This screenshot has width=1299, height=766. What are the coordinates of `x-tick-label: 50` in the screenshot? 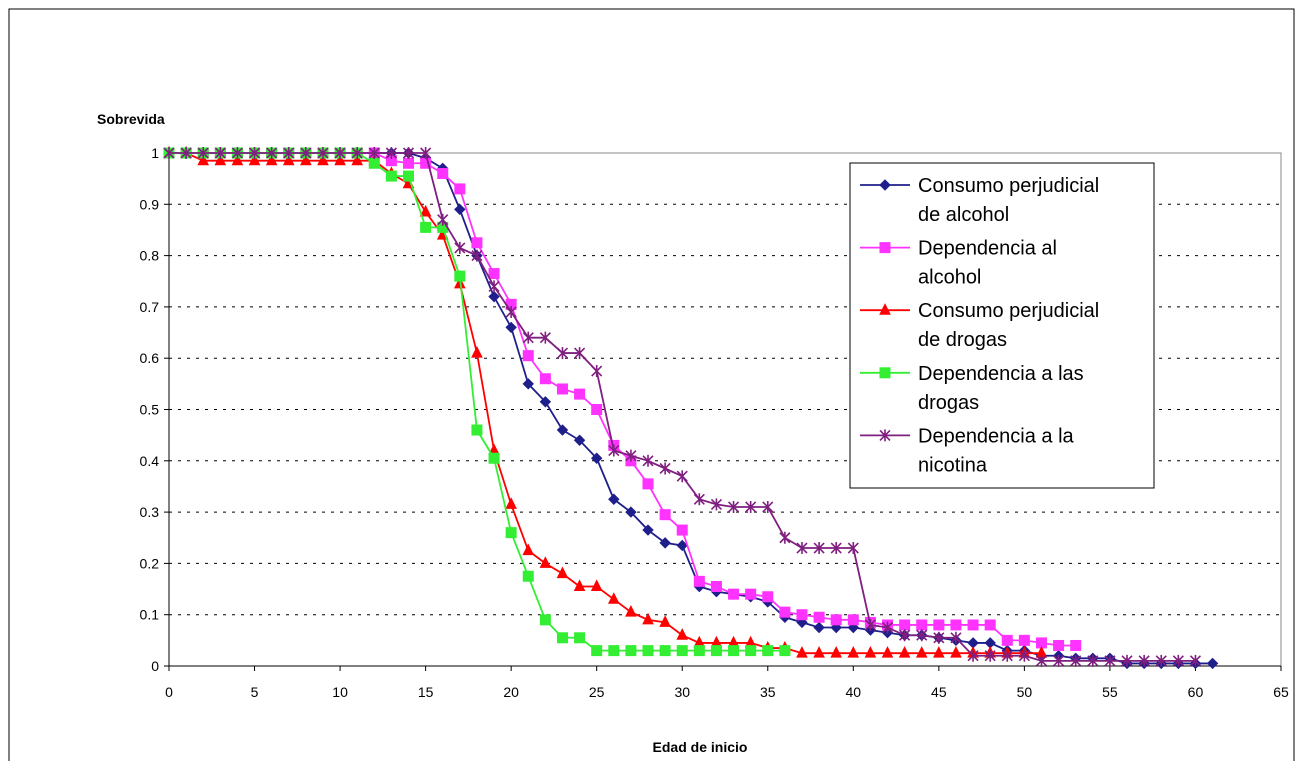 It's located at (1025, 692).